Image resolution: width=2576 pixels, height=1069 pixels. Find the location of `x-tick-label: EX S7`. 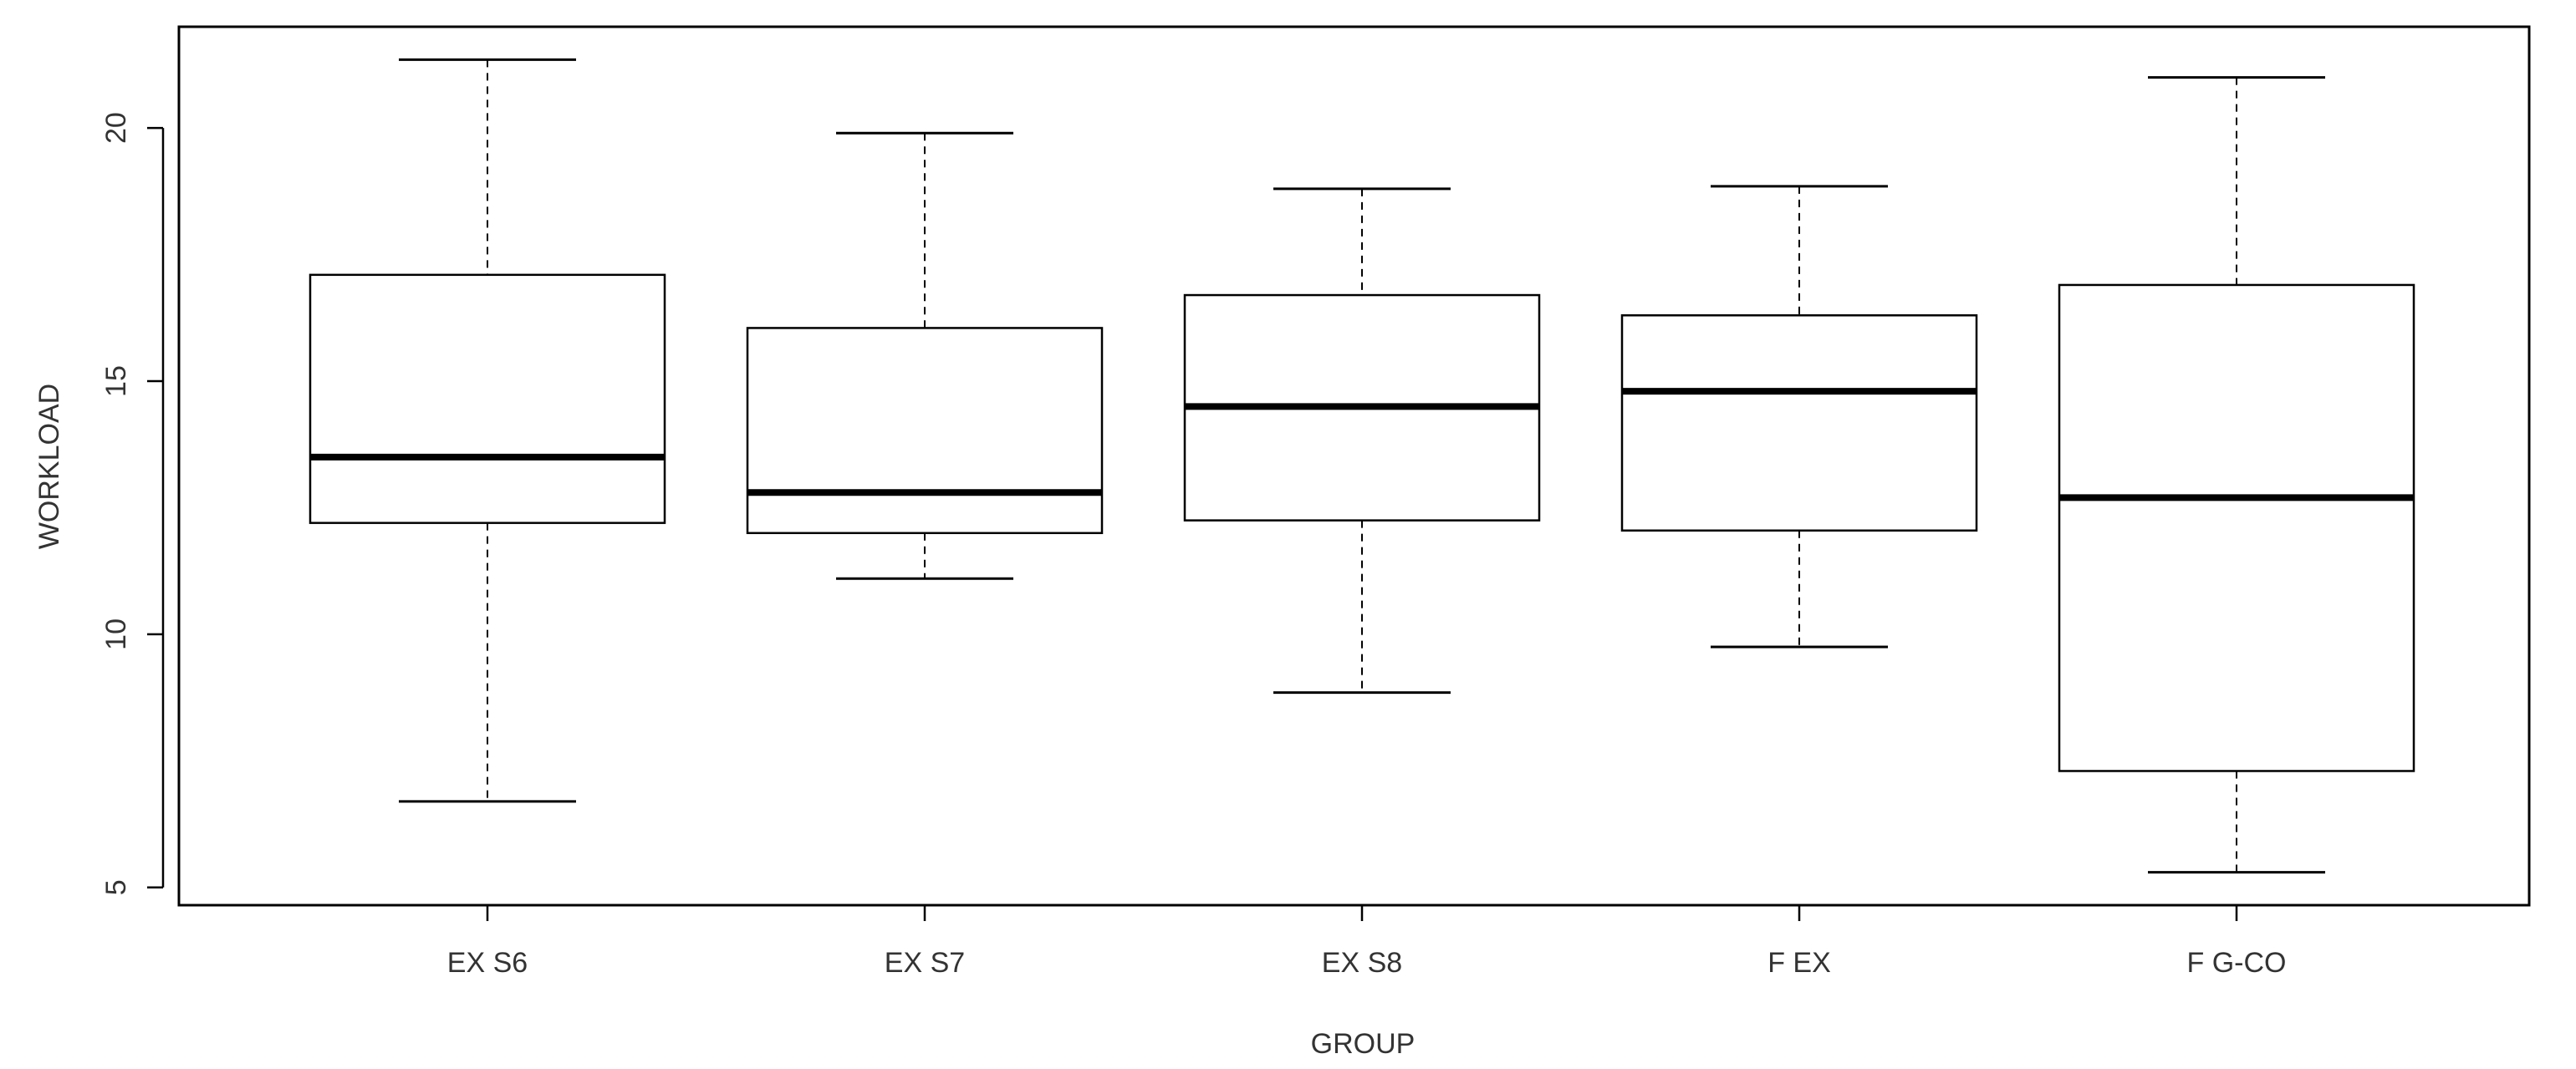

x-tick-label: EX S7 is located at coordinates (925, 963).